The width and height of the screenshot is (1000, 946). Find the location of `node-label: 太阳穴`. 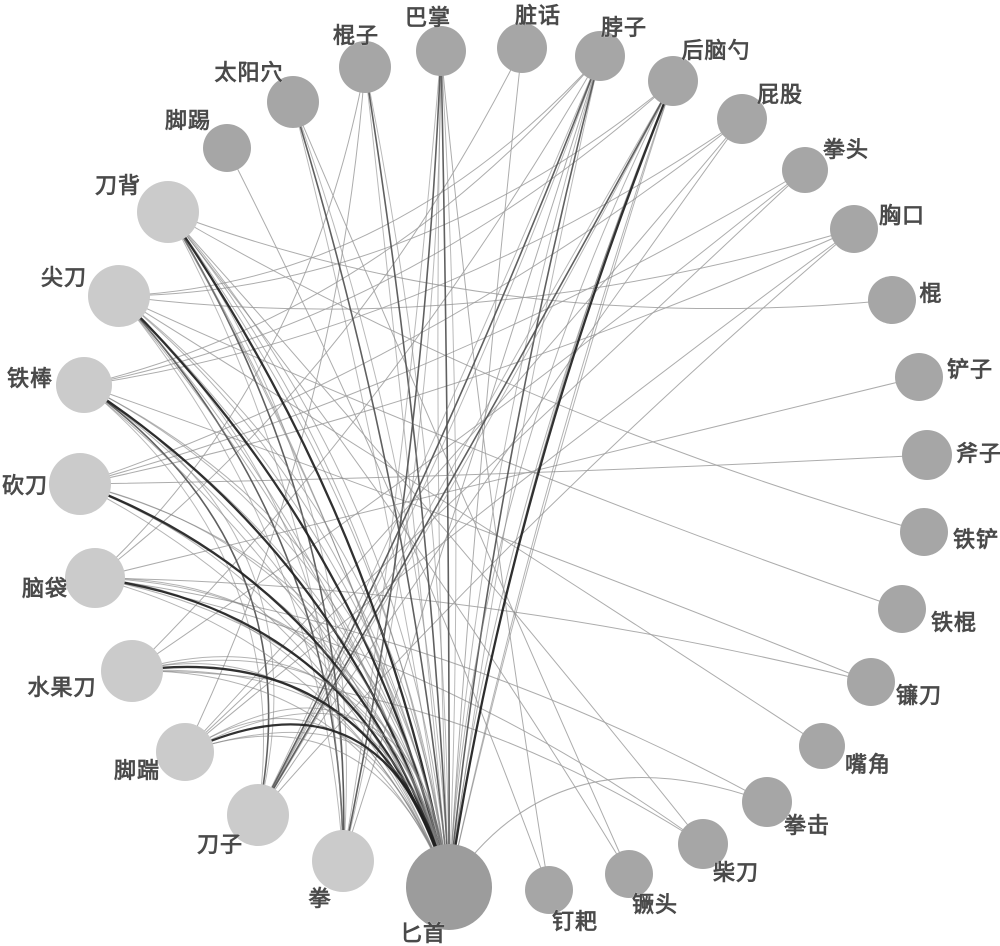

node-label: 太阳穴 is located at coordinates (249, 72).